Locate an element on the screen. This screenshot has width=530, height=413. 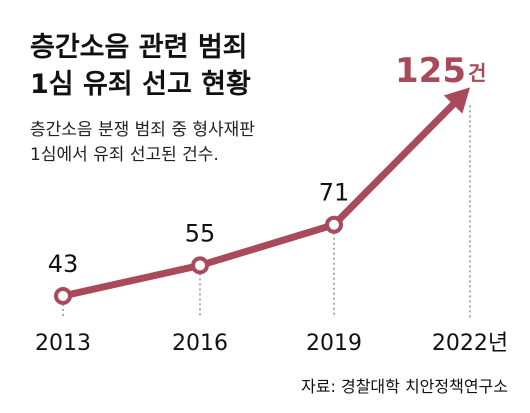
data-marker-2016 is located at coordinates (200, 265).